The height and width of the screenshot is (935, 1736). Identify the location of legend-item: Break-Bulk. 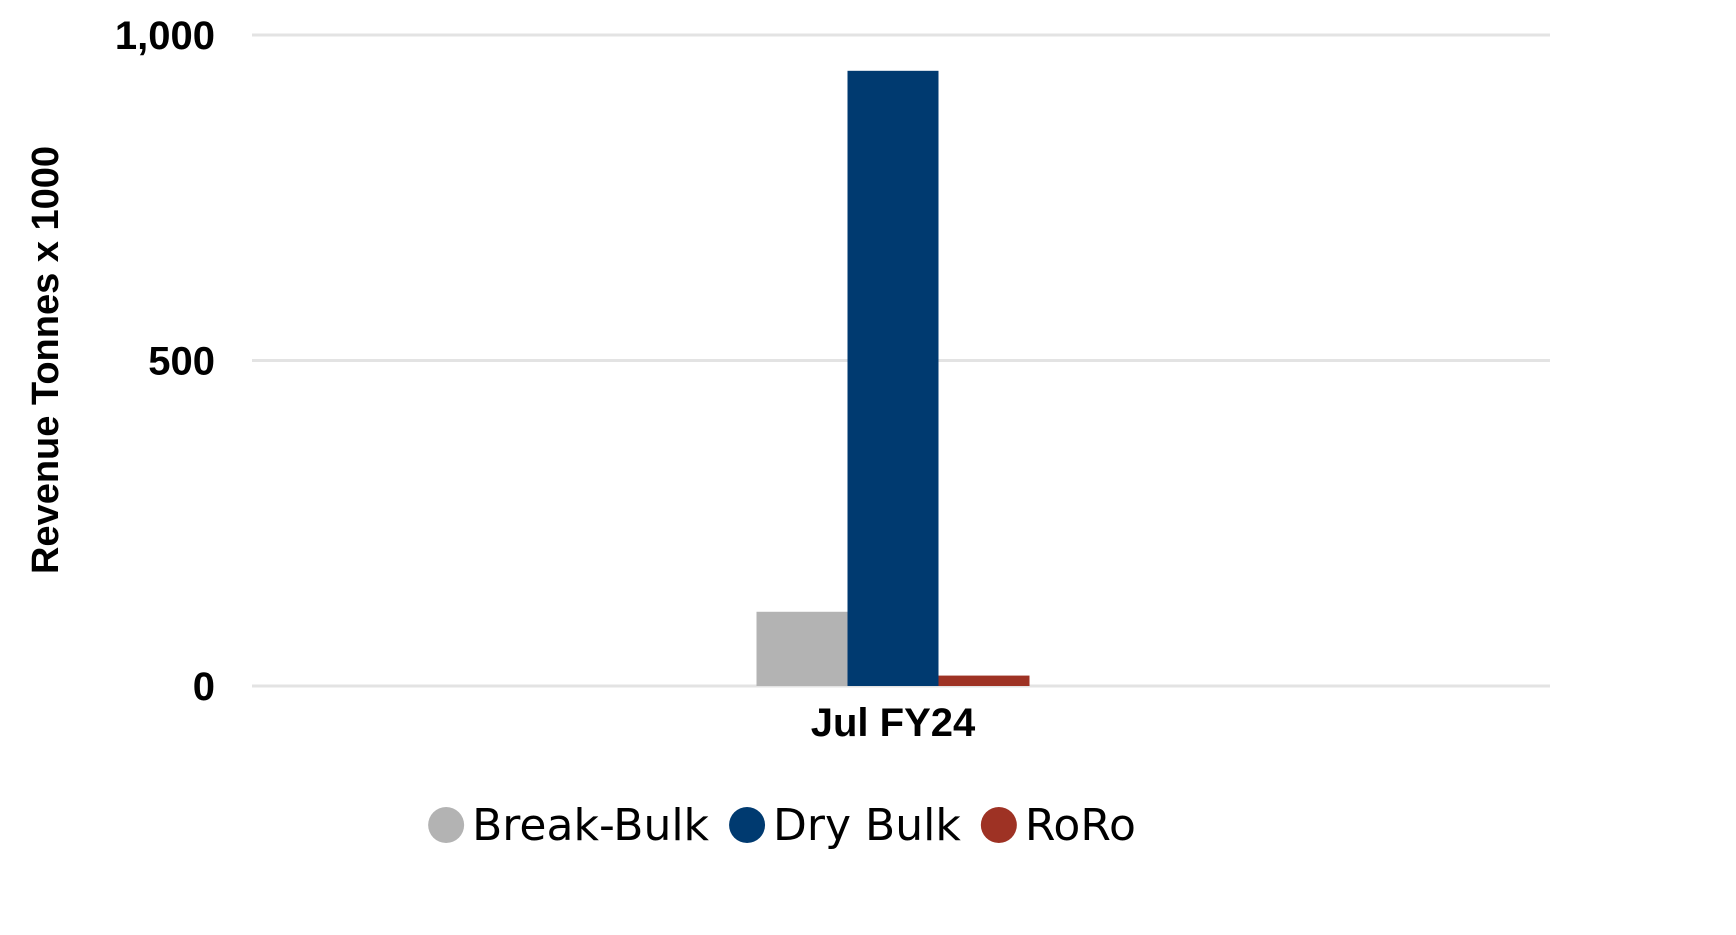
(569, 825).